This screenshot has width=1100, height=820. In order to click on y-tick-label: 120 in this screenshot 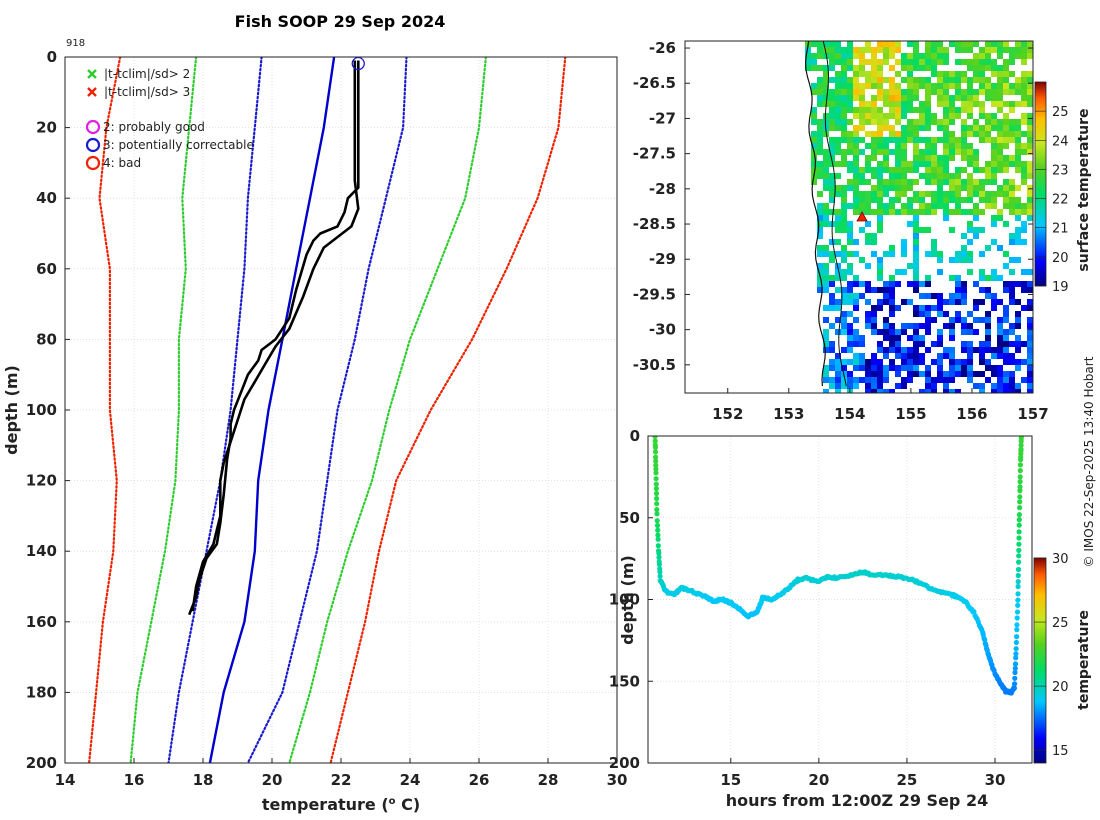, I will do `click(41, 481)`.